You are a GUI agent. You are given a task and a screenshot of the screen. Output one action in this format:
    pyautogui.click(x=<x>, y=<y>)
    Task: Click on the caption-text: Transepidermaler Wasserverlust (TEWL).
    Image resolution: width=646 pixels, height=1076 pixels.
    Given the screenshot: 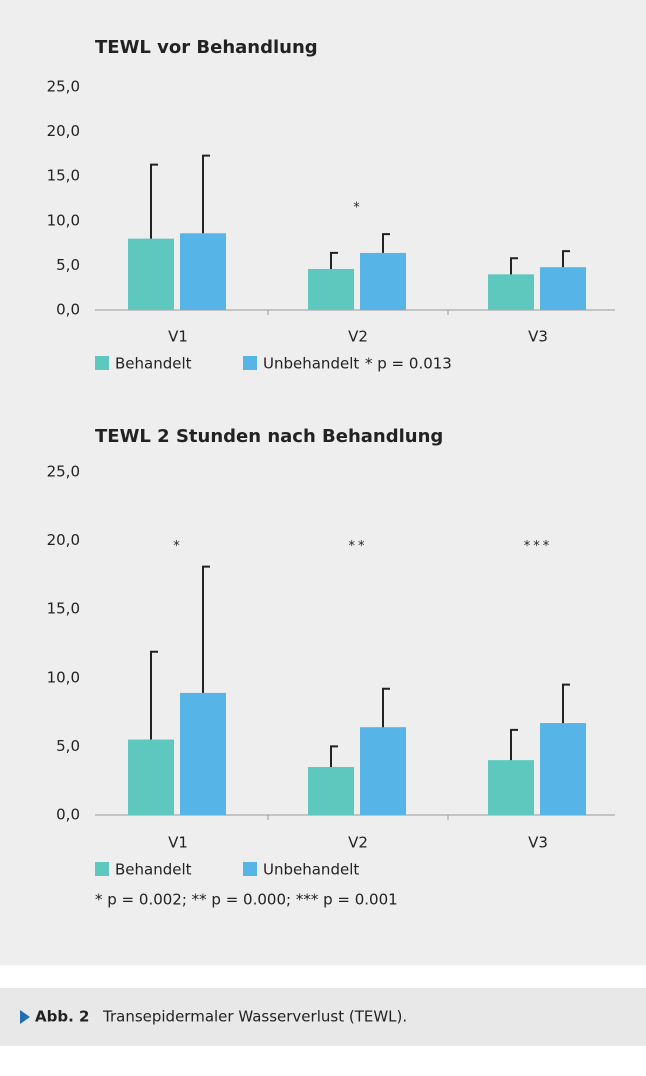 What is the action you would take?
    pyautogui.click(x=254, y=1017)
    